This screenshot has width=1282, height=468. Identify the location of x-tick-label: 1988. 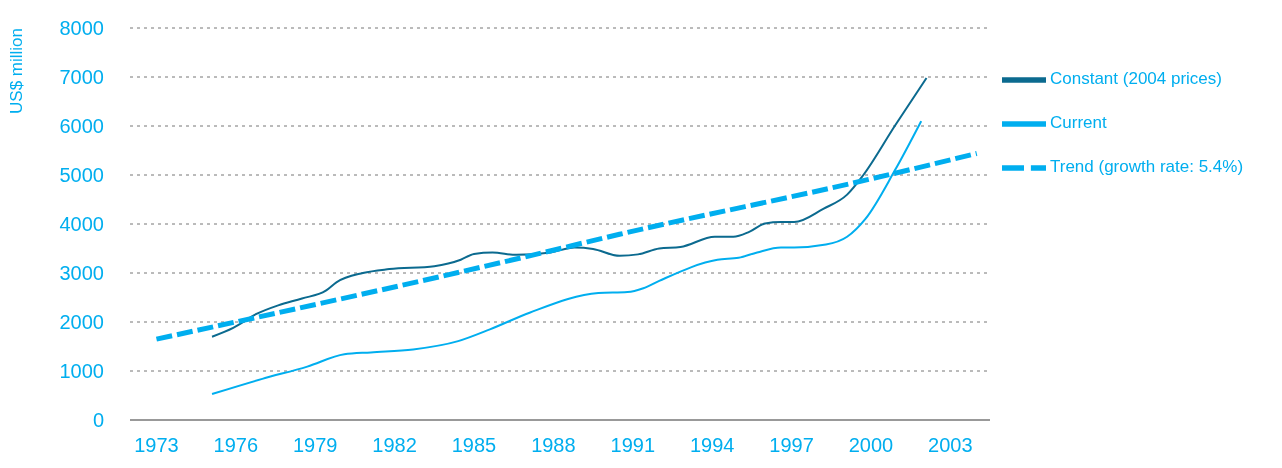
(553, 445).